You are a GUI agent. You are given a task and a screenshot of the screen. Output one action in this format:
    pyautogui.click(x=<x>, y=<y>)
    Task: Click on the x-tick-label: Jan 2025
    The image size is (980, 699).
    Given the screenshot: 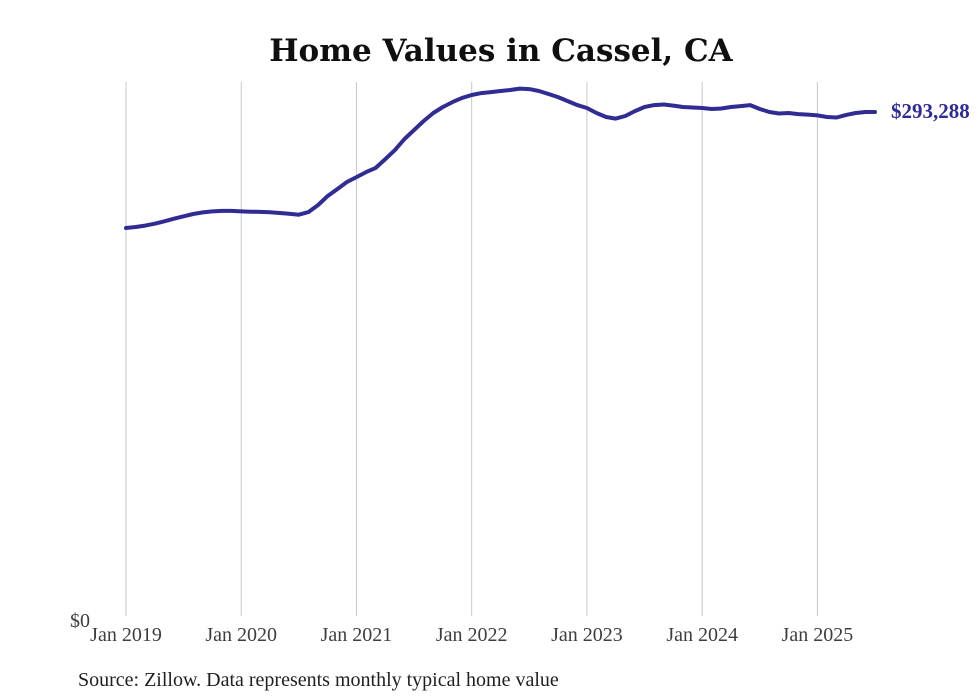 What is the action you would take?
    pyautogui.click(x=818, y=635)
    